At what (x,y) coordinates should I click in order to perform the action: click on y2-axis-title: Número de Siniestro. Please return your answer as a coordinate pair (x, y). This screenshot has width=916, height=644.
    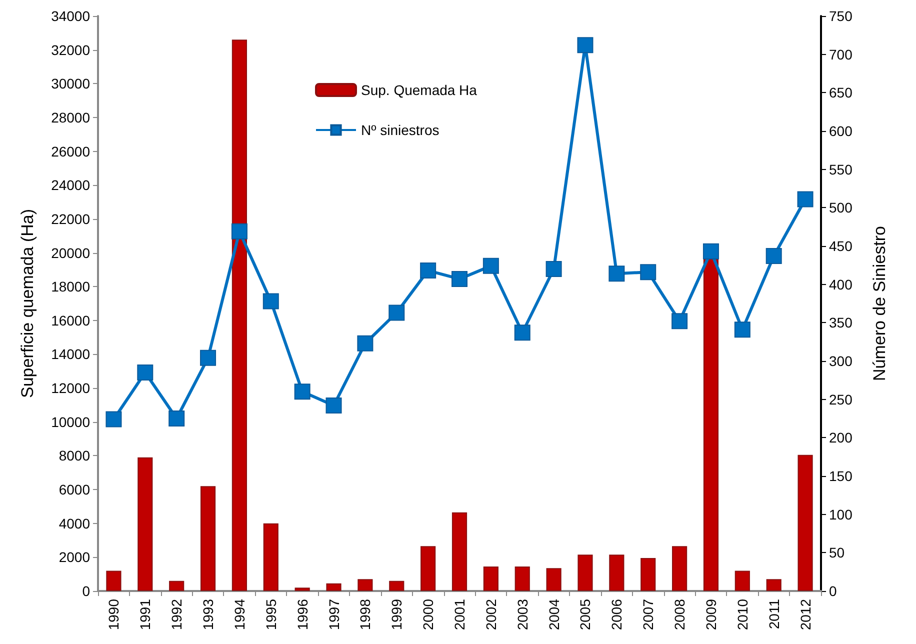
    Looking at the image, I should click on (879, 303).